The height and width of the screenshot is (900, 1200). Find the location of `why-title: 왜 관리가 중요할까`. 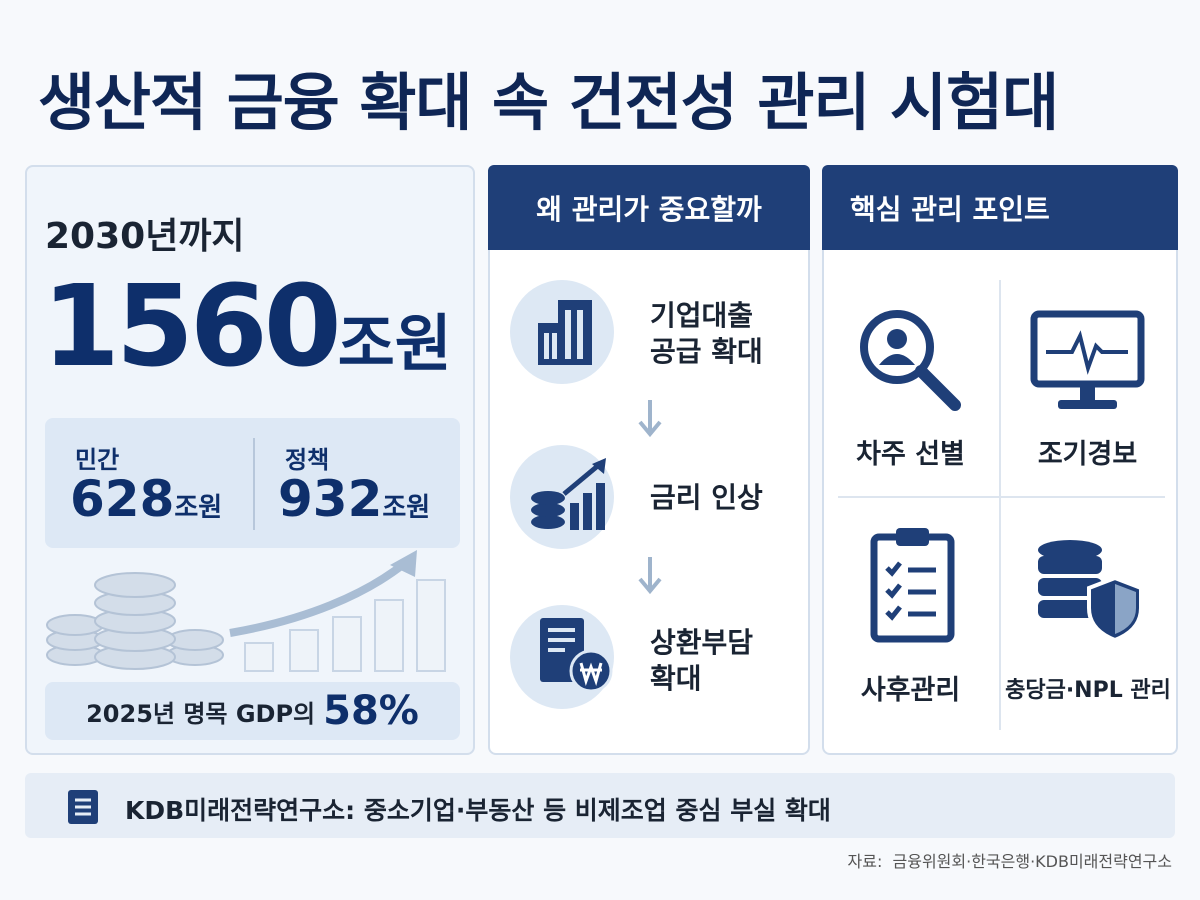

why-title: 왜 관리가 중요할까 is located at coordinates (649, 207).